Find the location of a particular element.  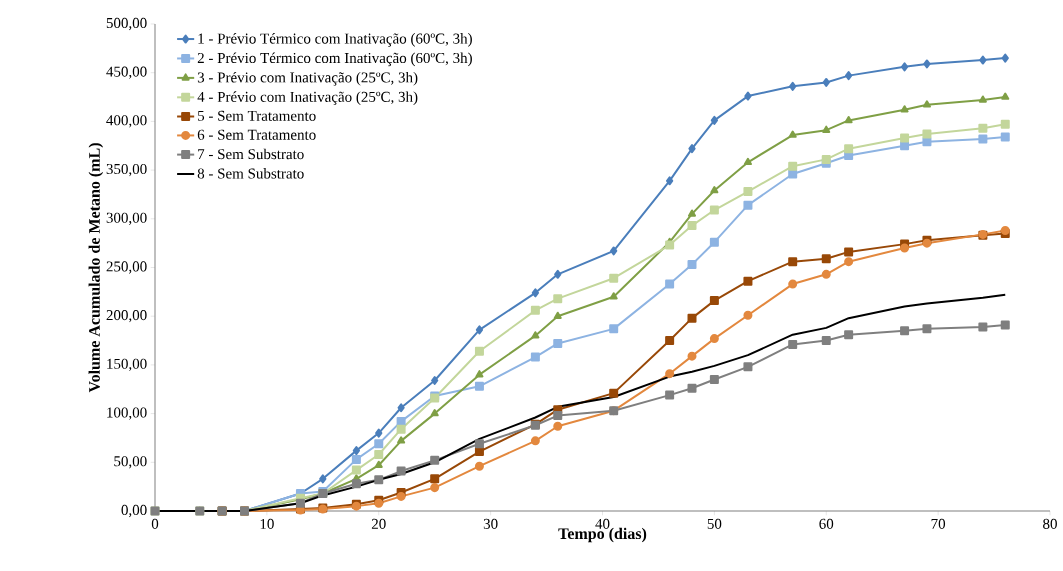

x-tick-label: 60 is located at coordinates (826, 523).